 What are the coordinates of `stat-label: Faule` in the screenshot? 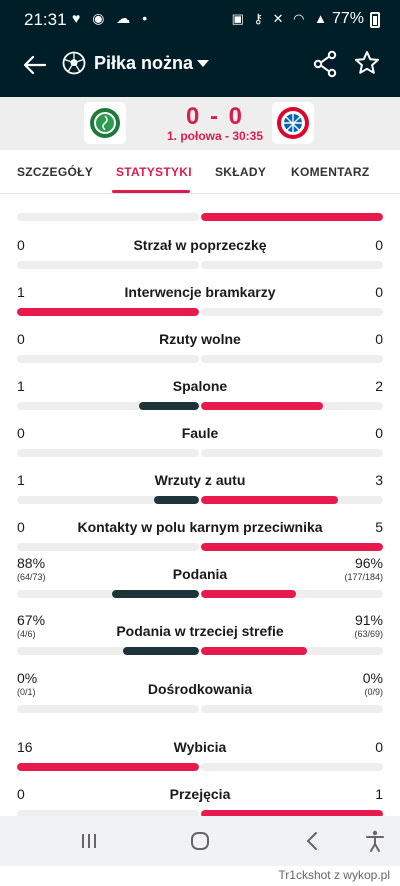 It's located at (200, 433).